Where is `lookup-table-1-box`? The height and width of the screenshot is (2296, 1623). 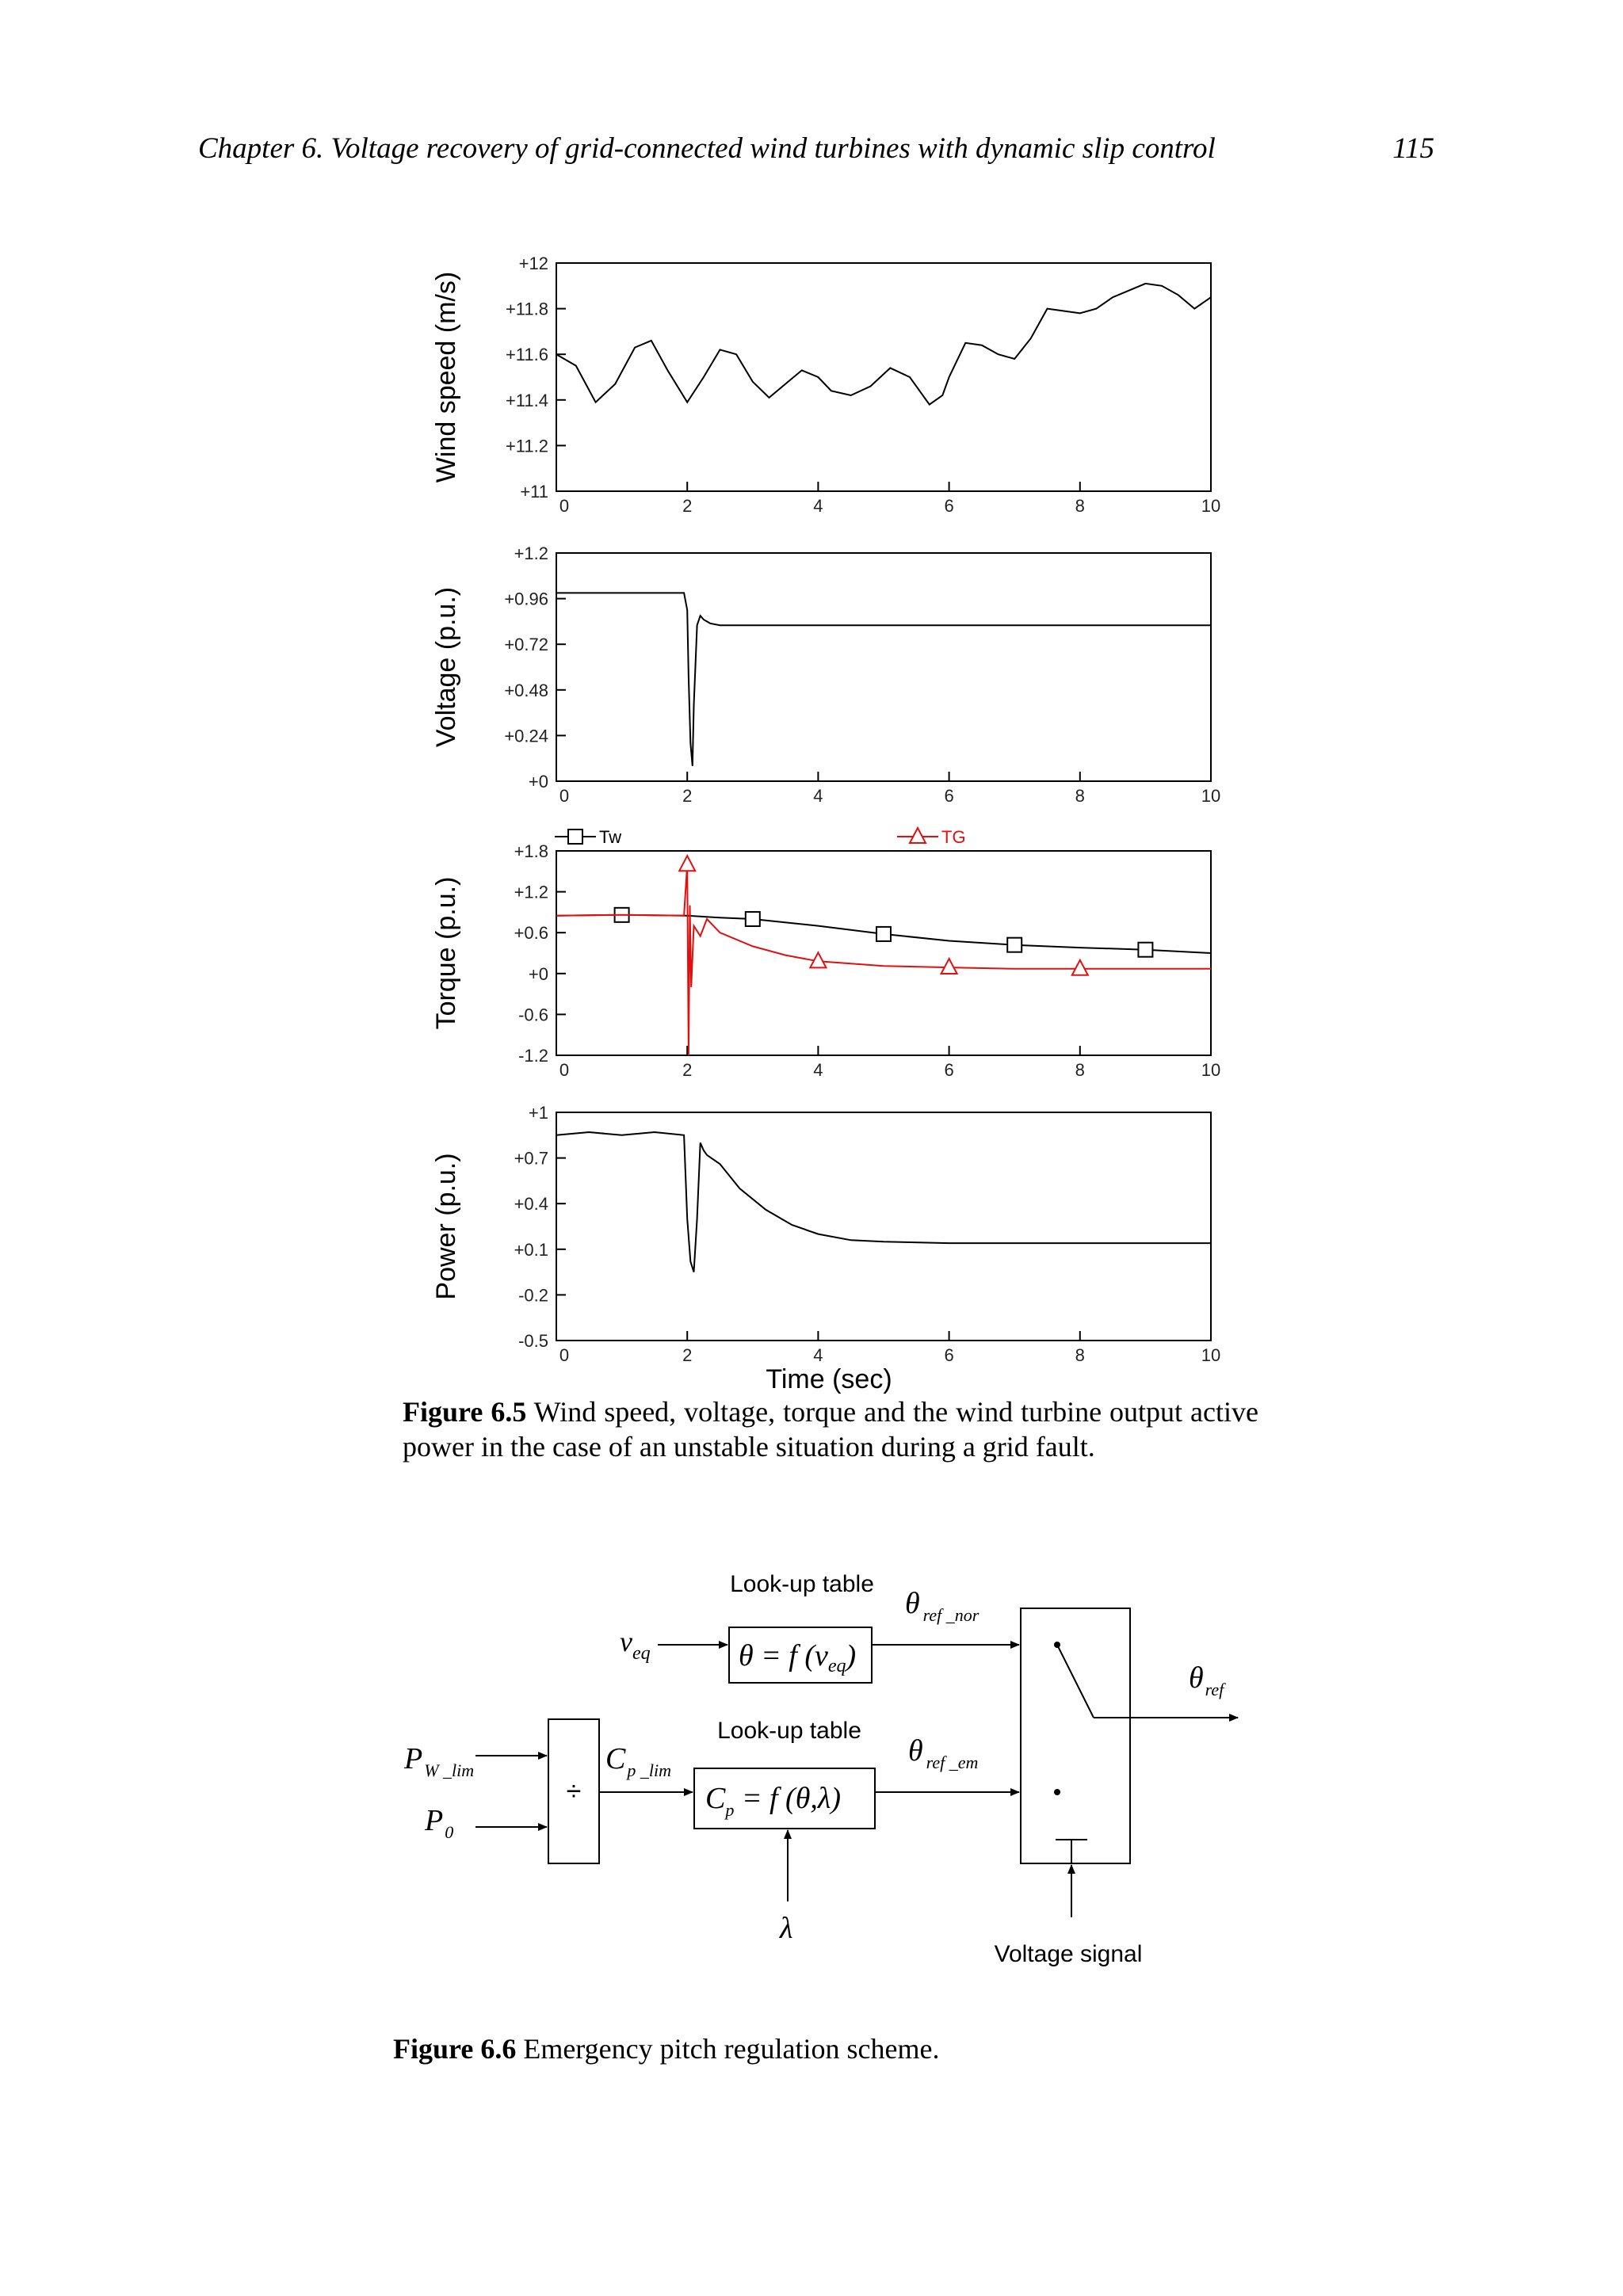
lookup-table-1-box is located at coordinates (800, 1655).